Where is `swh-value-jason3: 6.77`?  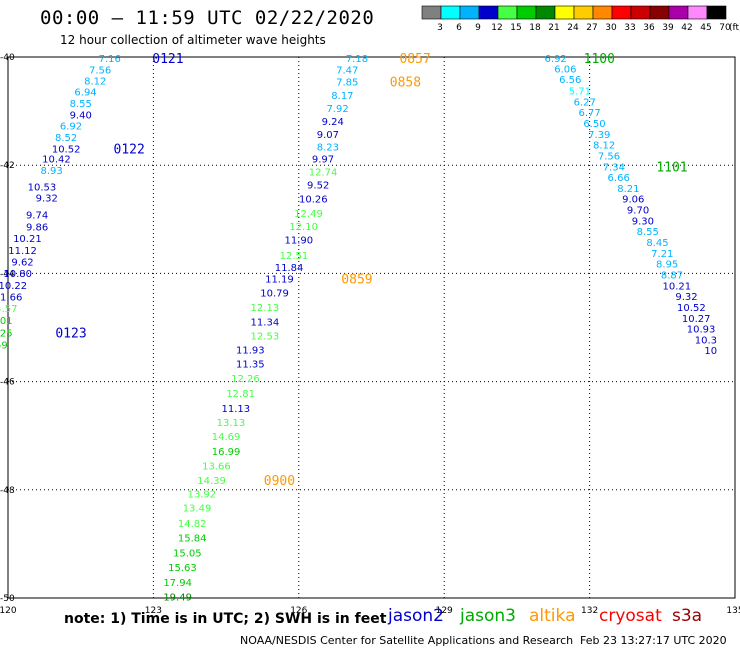
swh-value-jason3: 6.77 is located at coordinates (589, 113).